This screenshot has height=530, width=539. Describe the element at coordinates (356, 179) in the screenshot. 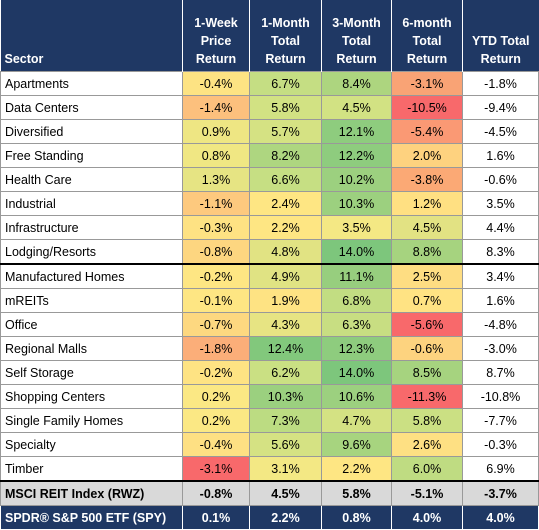

I see `return-cell: 10.2%` at that location.